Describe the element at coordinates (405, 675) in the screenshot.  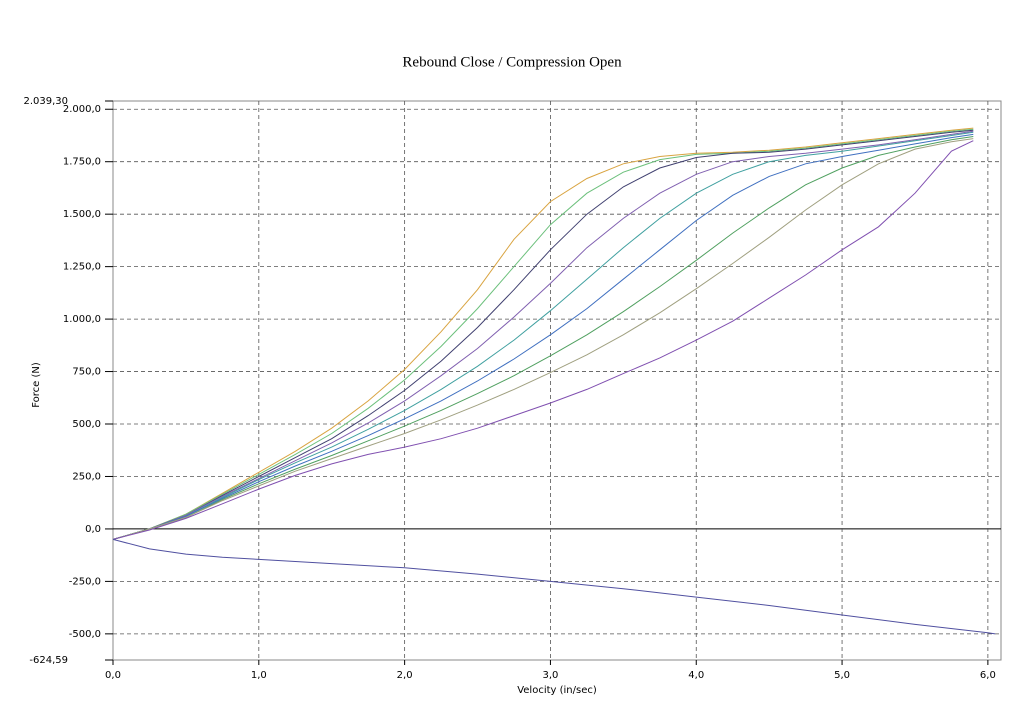
I see `x-tick-label: 2,0` at that location.